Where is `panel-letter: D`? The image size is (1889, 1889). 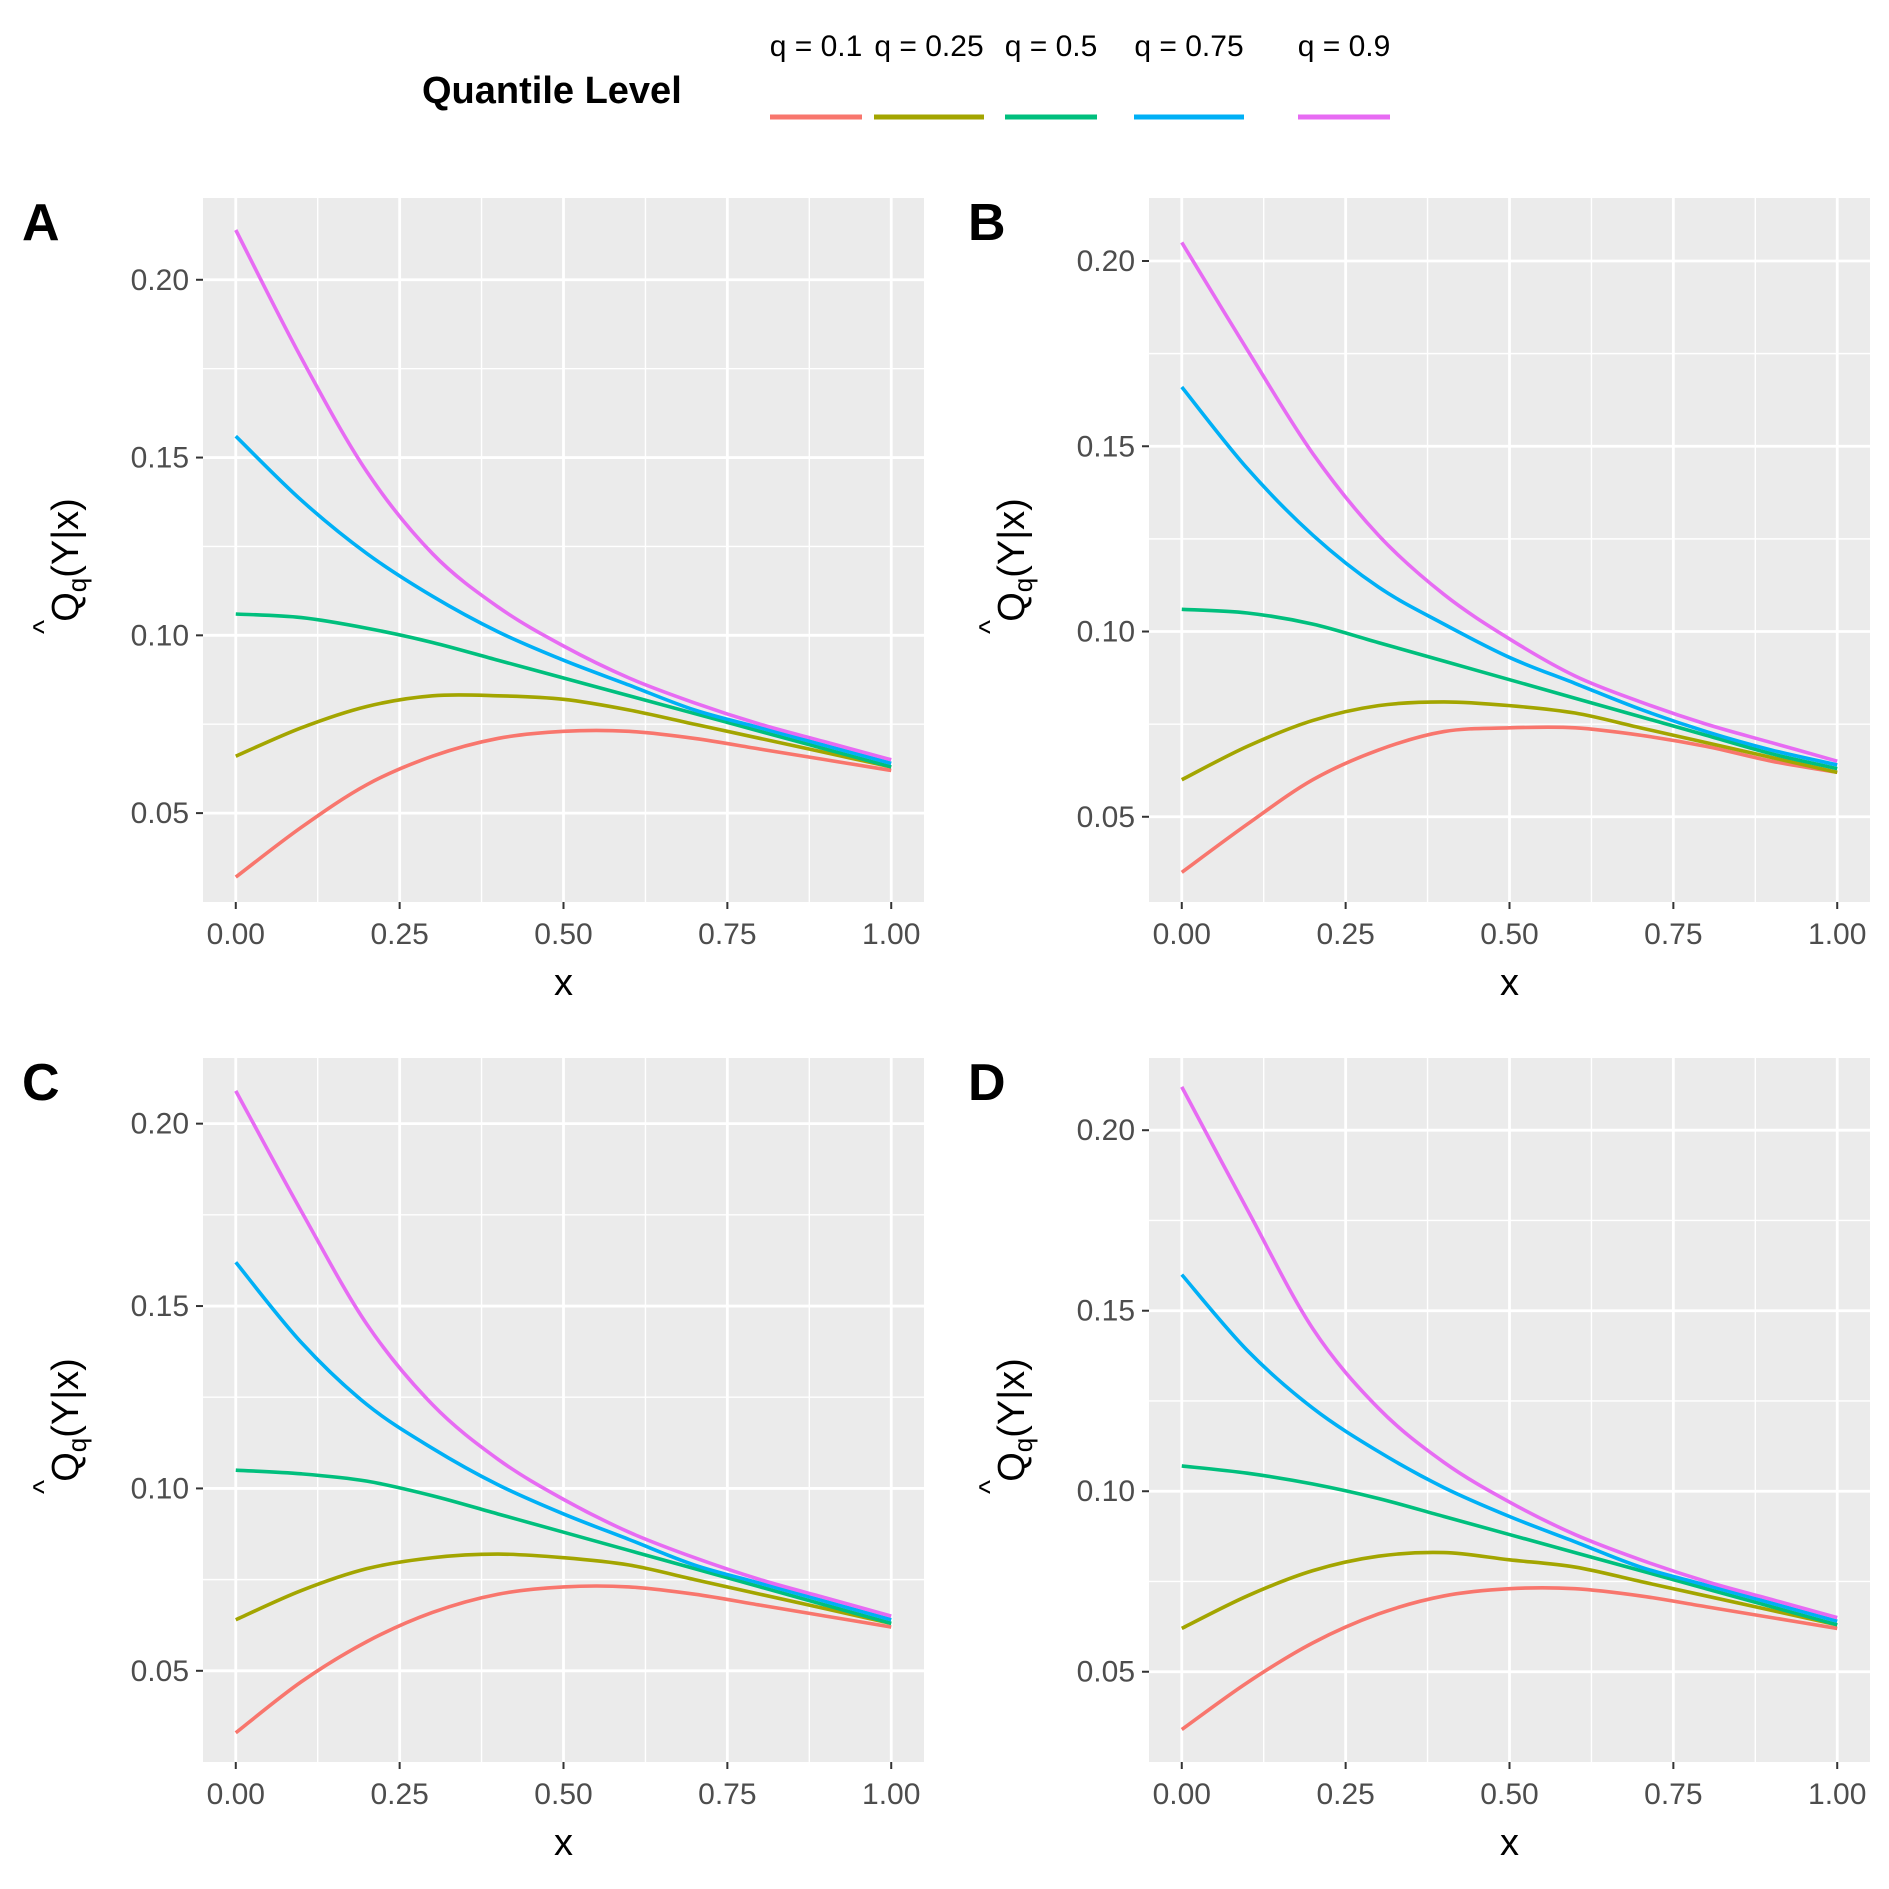 panel-letter: D is located at coordinates (987, 1083).